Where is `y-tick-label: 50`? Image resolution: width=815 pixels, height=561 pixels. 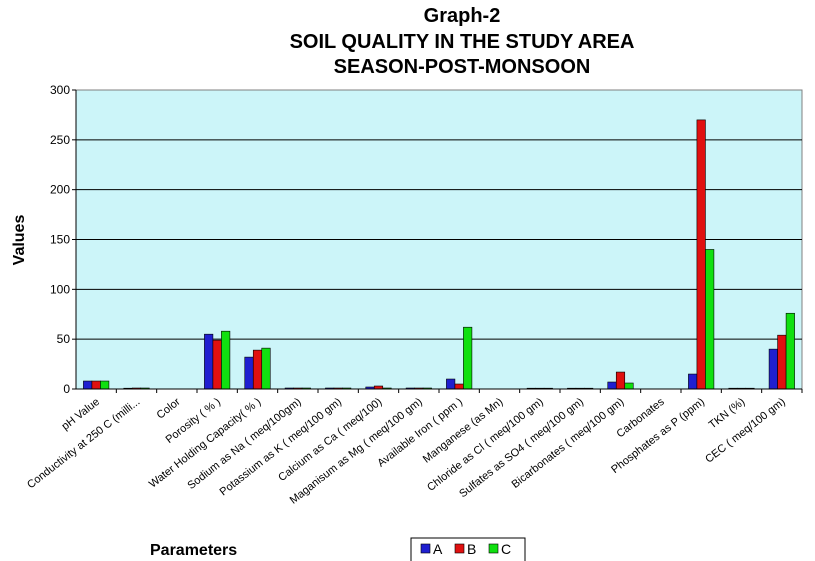
y-tick-label: 50 is located at coordinates (64, 339).